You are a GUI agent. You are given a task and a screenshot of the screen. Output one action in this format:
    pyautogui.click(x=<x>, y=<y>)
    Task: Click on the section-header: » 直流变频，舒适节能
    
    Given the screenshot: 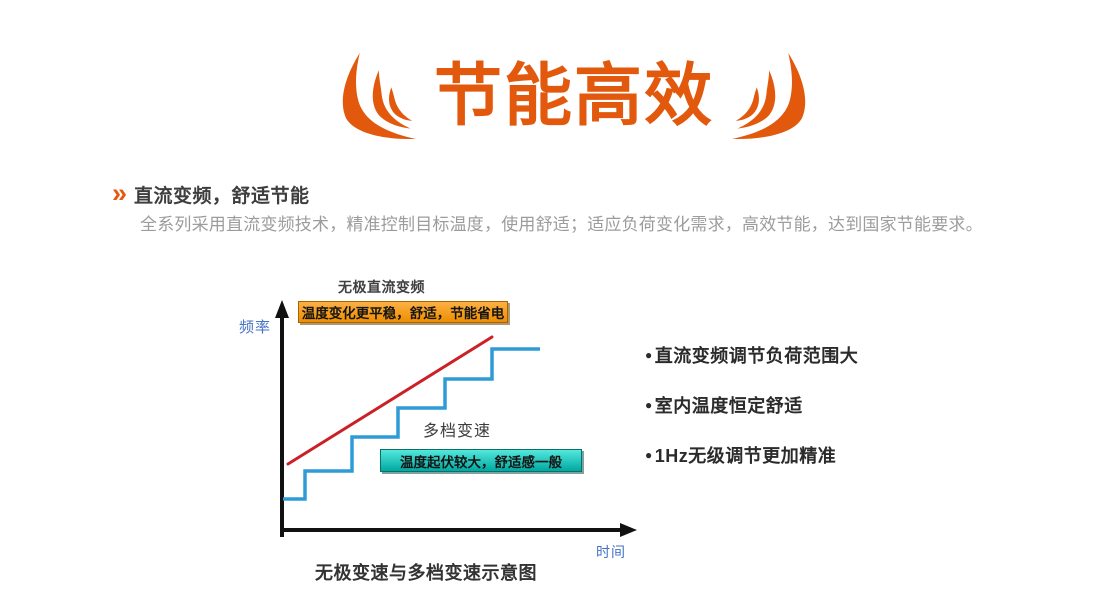 What is the action you would take?
    pyautogui.click(x=211, y=192)
    